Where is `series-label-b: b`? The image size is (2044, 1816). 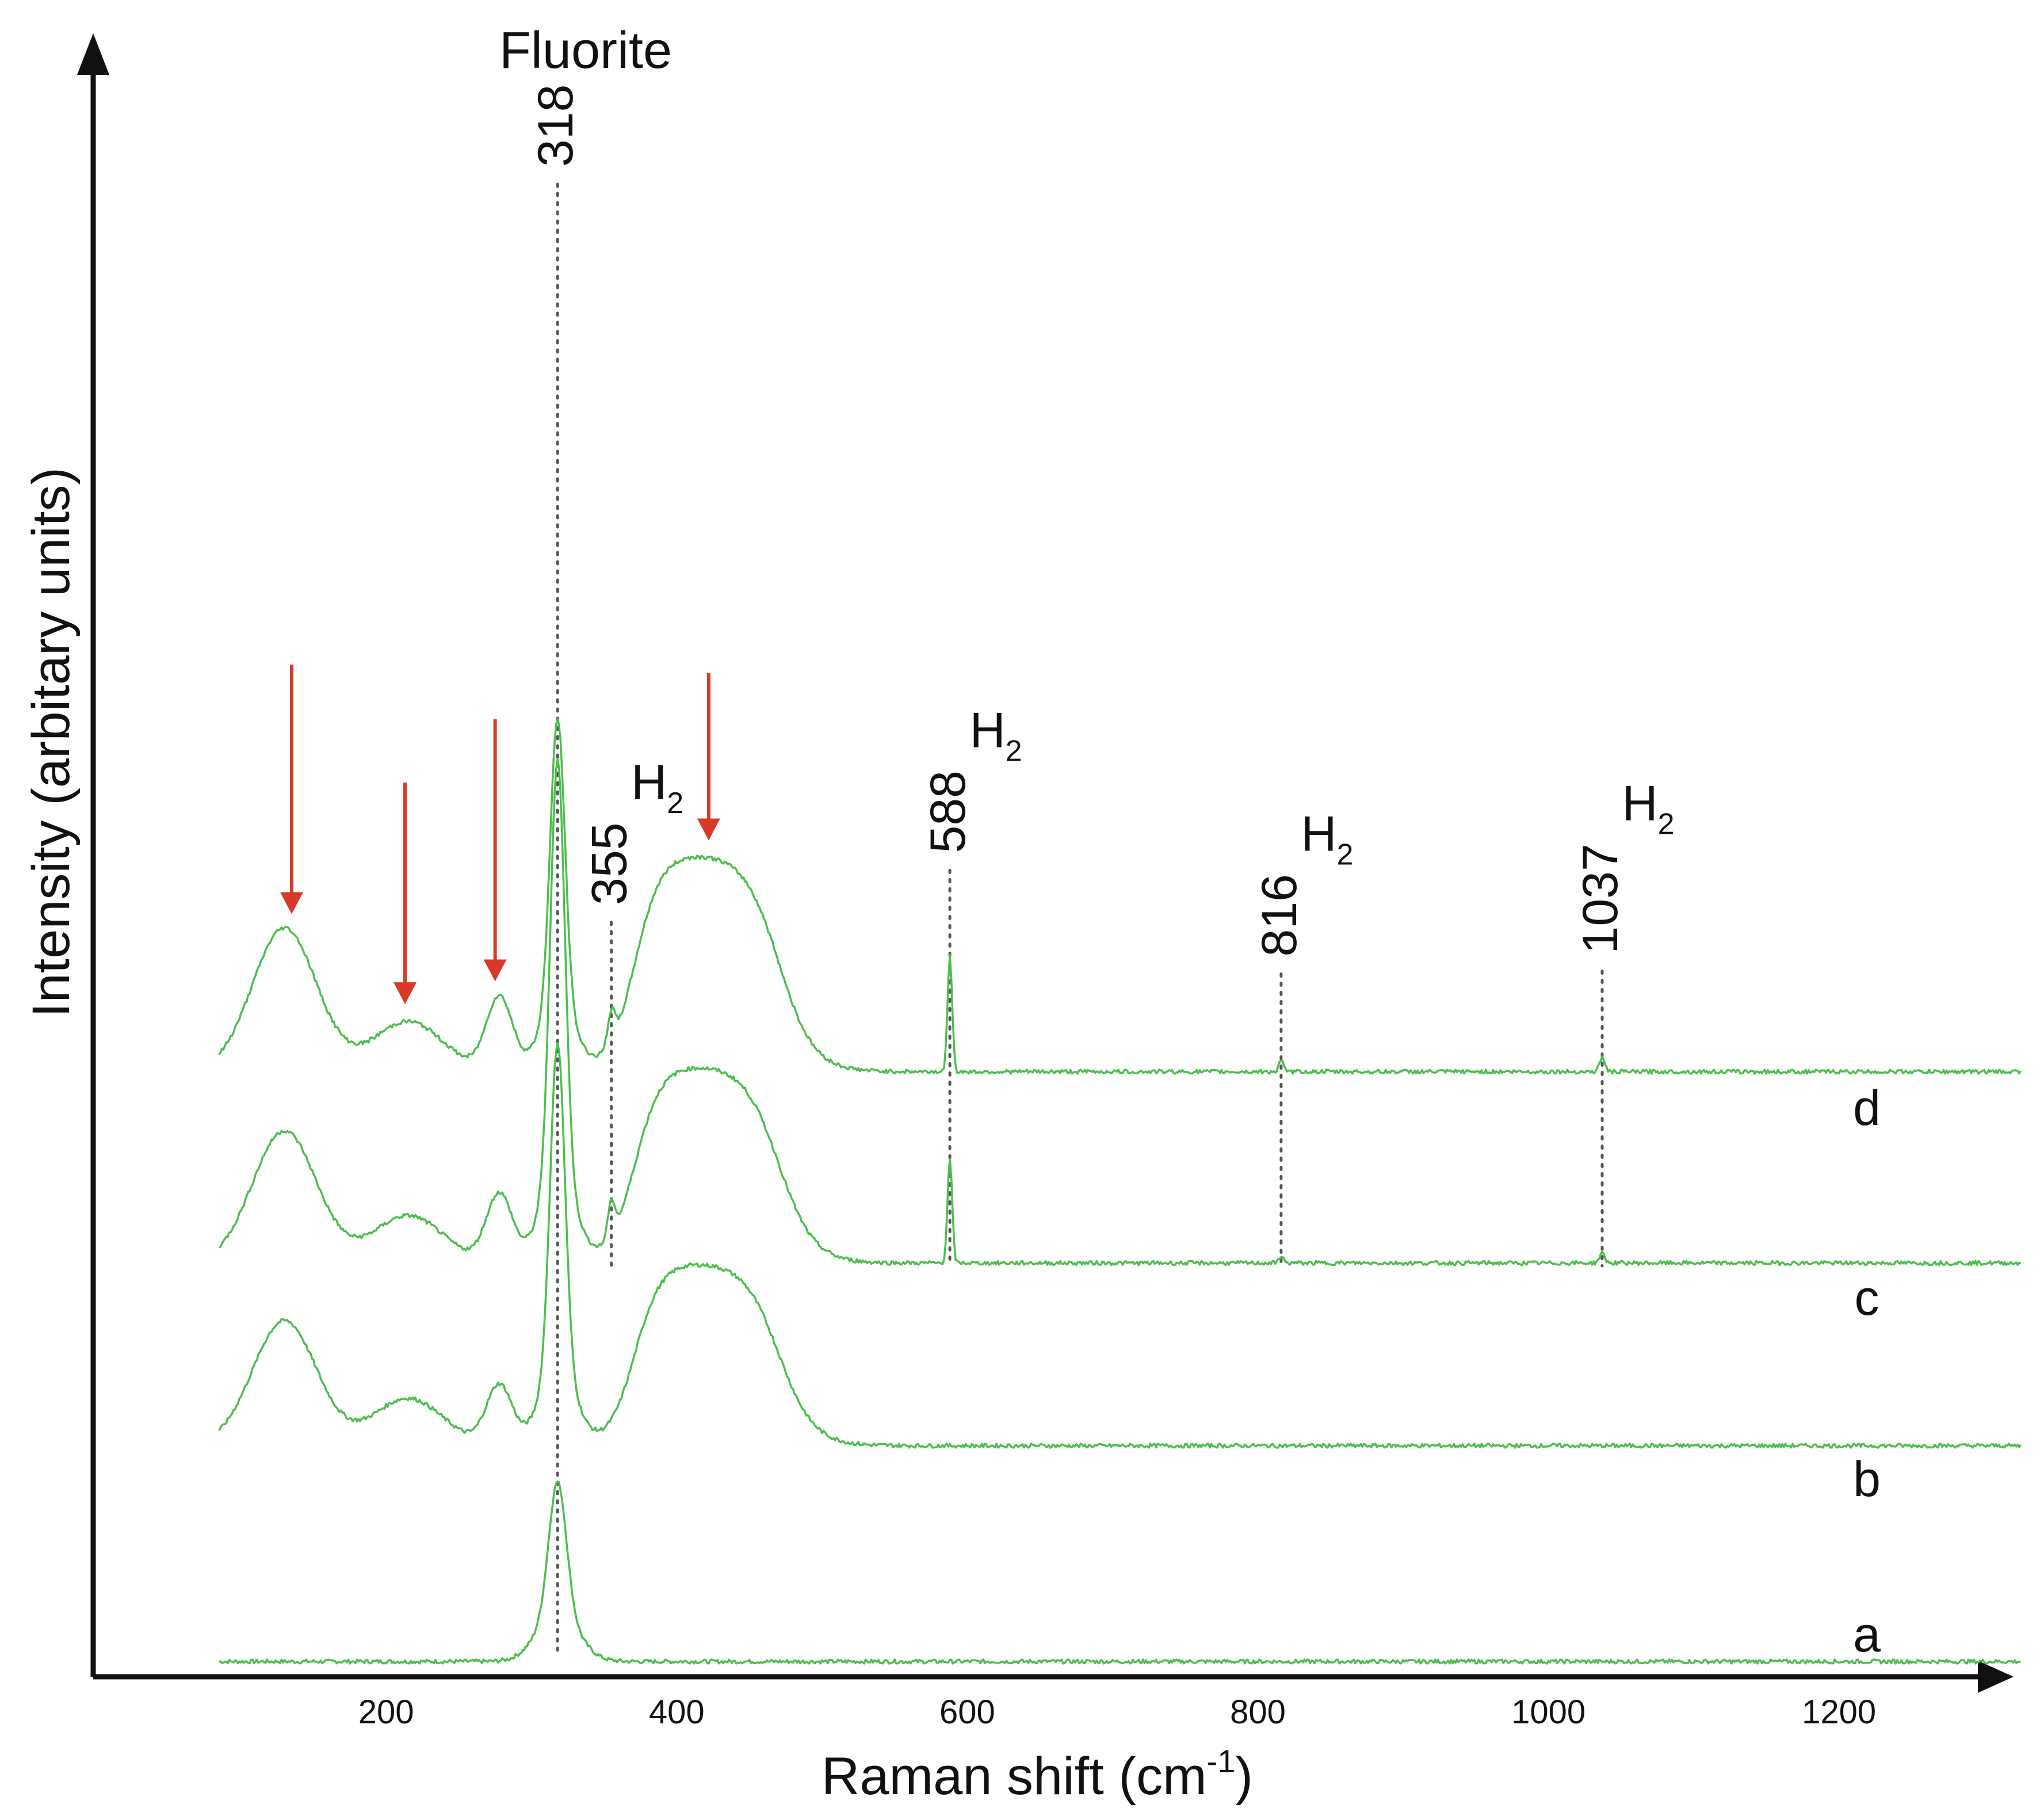
series-label-b: b is located at coordinates (1867, 1479).